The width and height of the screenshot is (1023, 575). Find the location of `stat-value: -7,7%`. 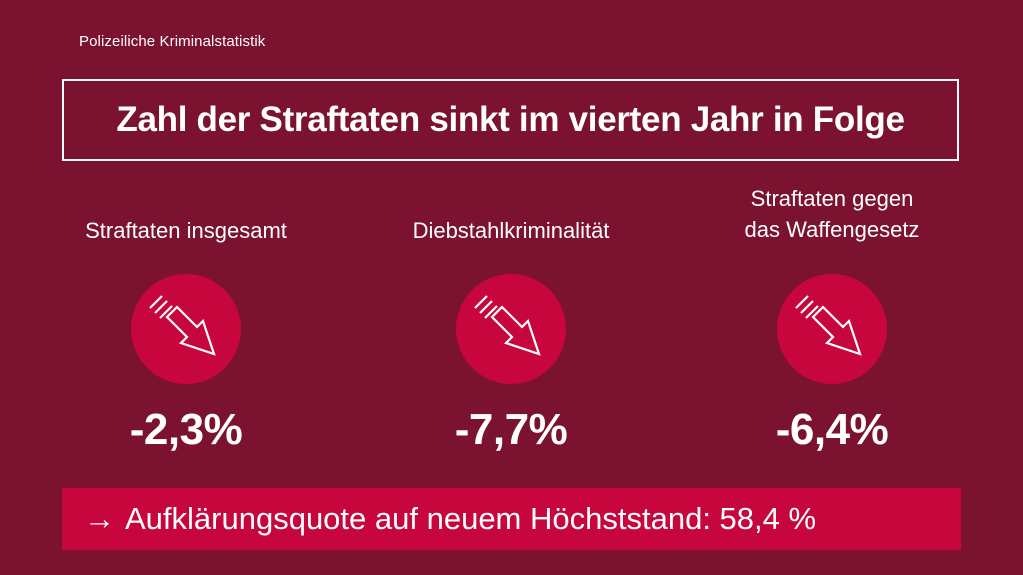

stat-value: -7,7% is located at coordinates (511, 429).